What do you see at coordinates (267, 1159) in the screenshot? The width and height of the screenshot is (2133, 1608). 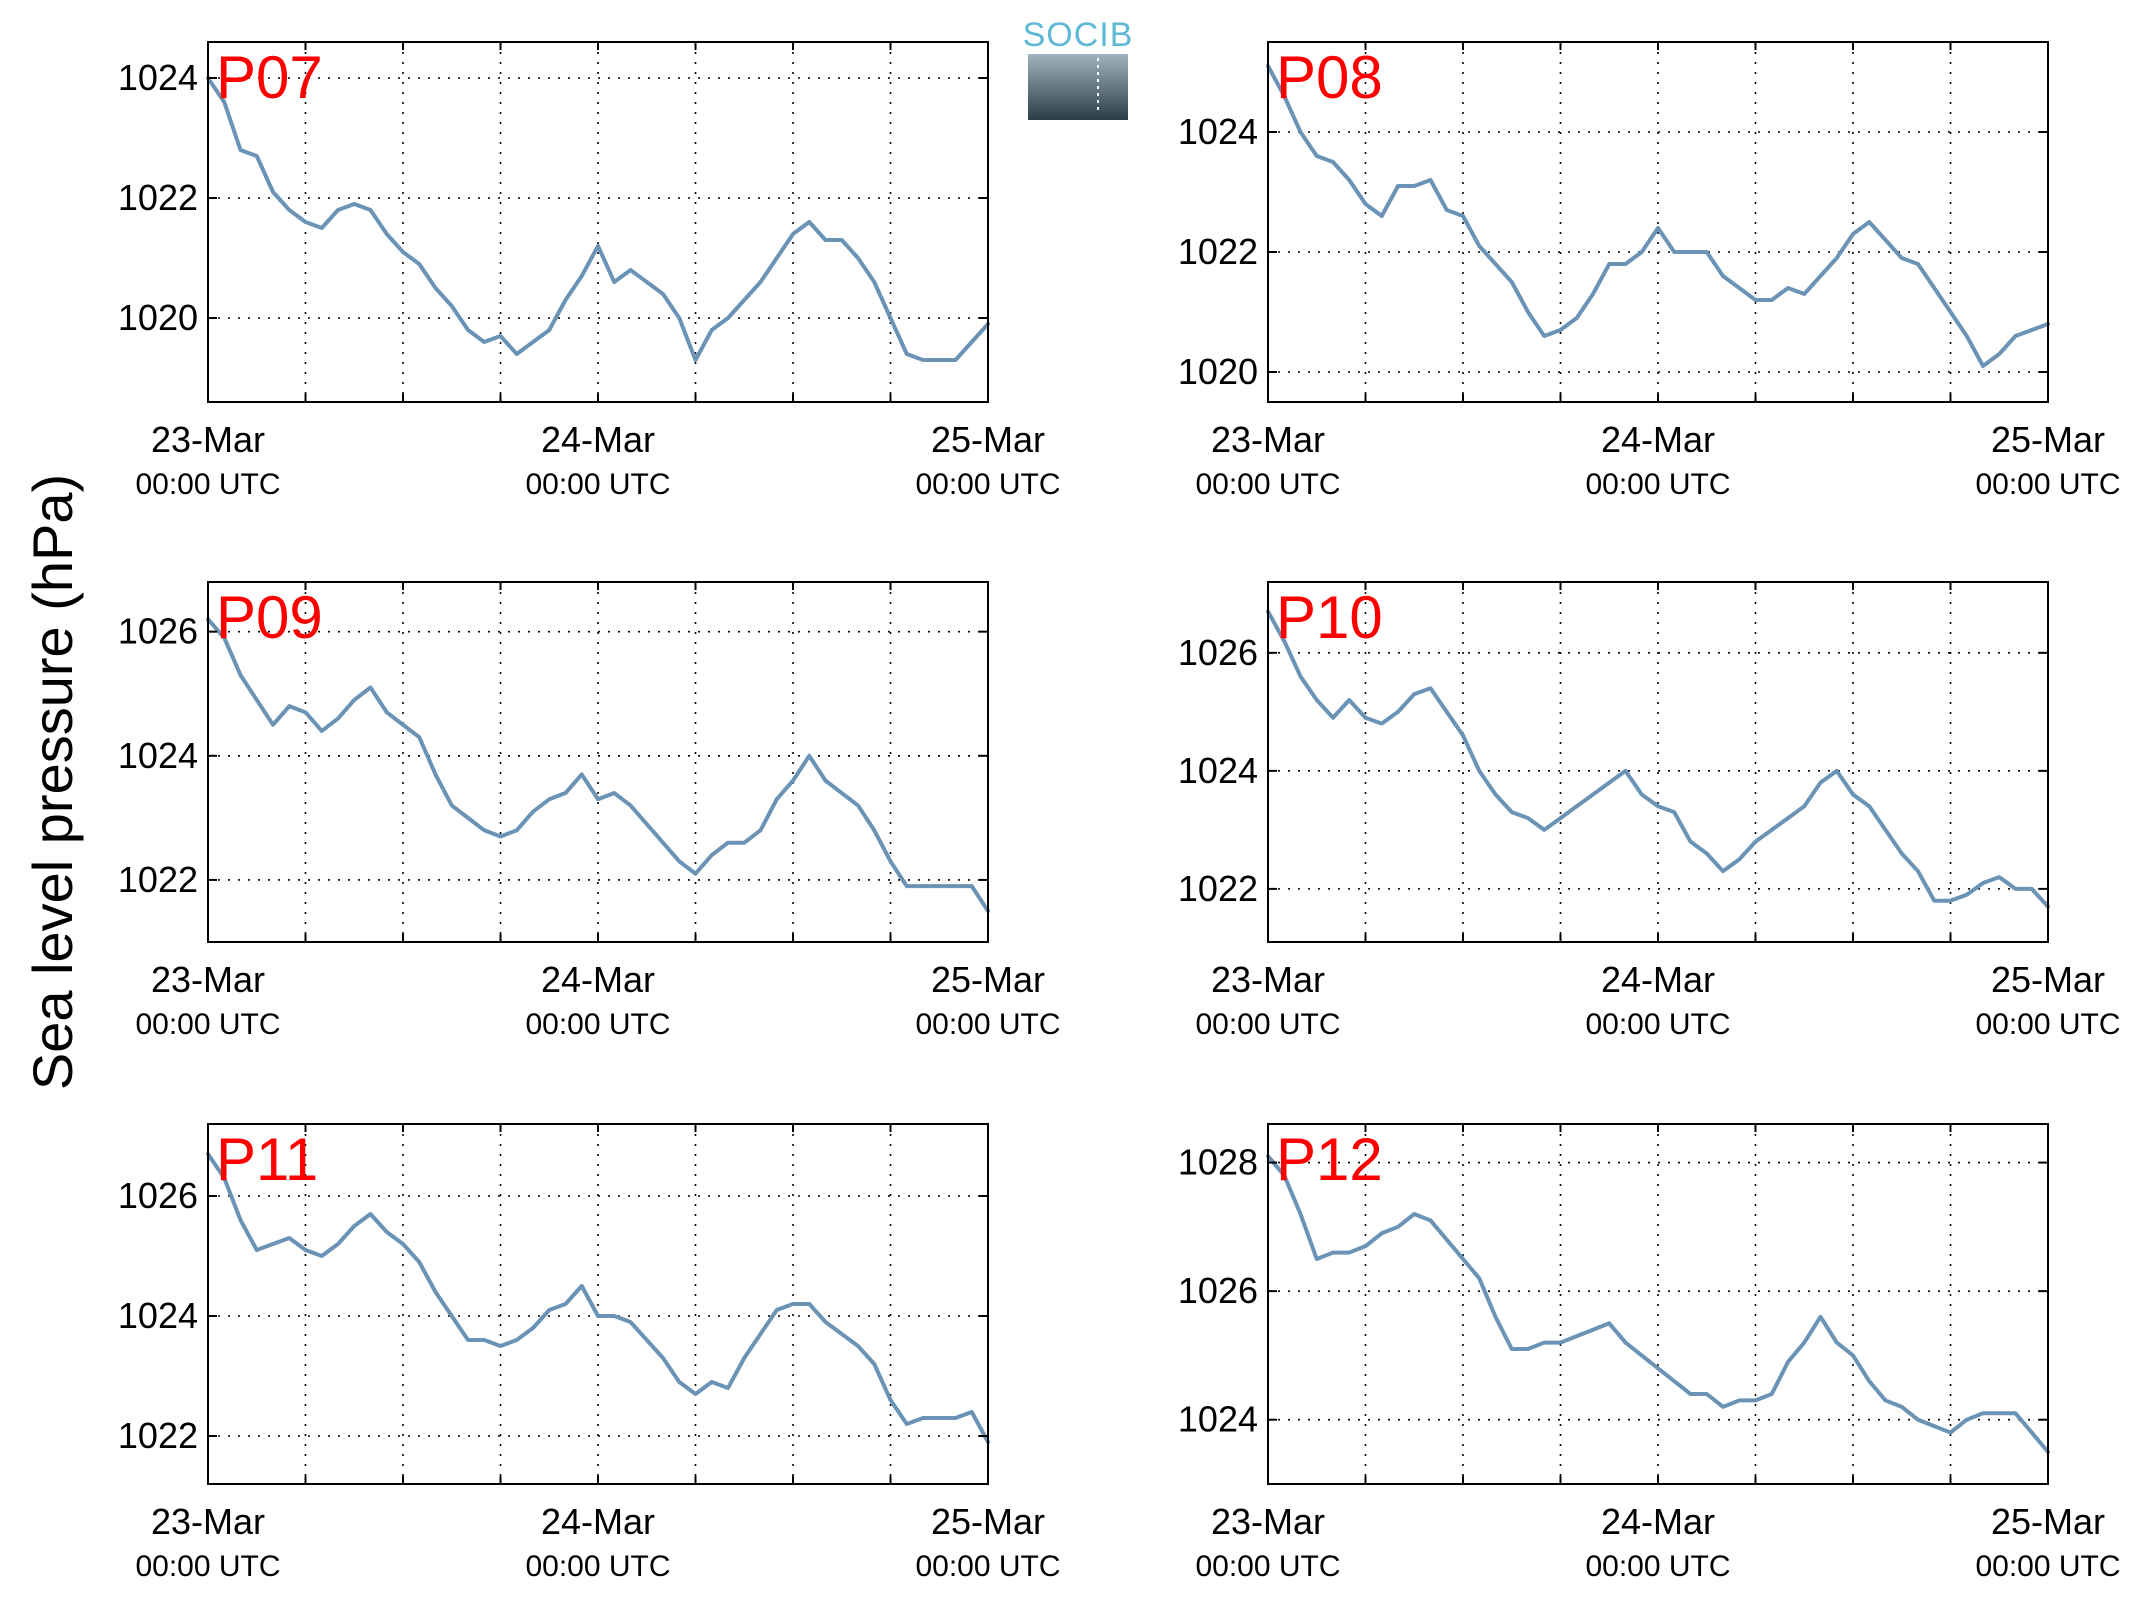 I see `panel-label: P11` at bounding box center [267, 1159].